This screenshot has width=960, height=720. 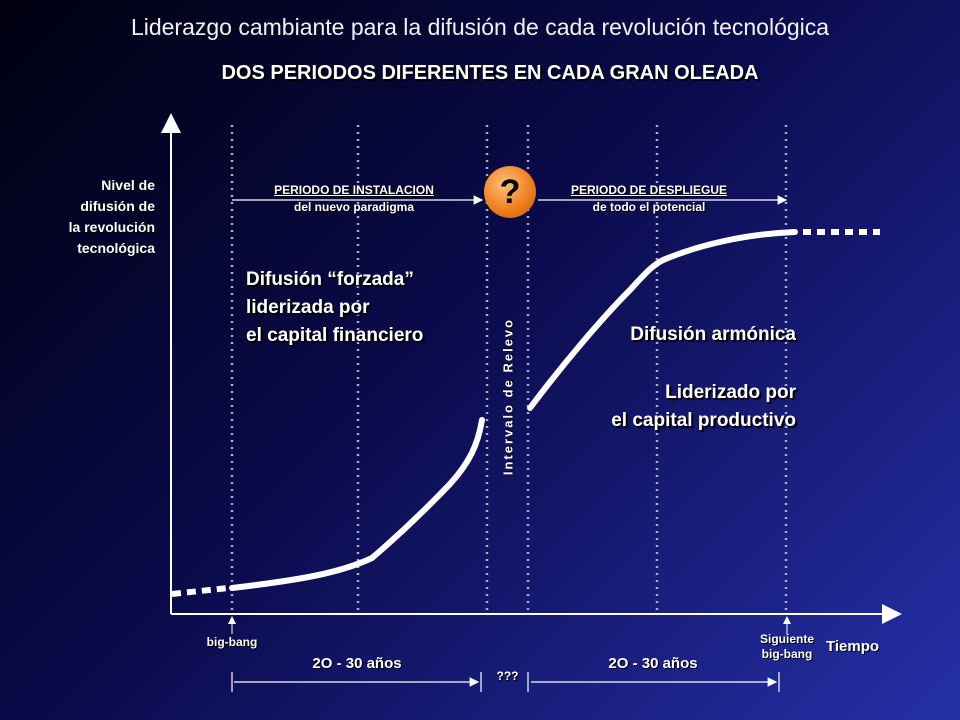 I want to click on next-big-bang-label: Siguiente big-bang, so click(x=787, y=647).